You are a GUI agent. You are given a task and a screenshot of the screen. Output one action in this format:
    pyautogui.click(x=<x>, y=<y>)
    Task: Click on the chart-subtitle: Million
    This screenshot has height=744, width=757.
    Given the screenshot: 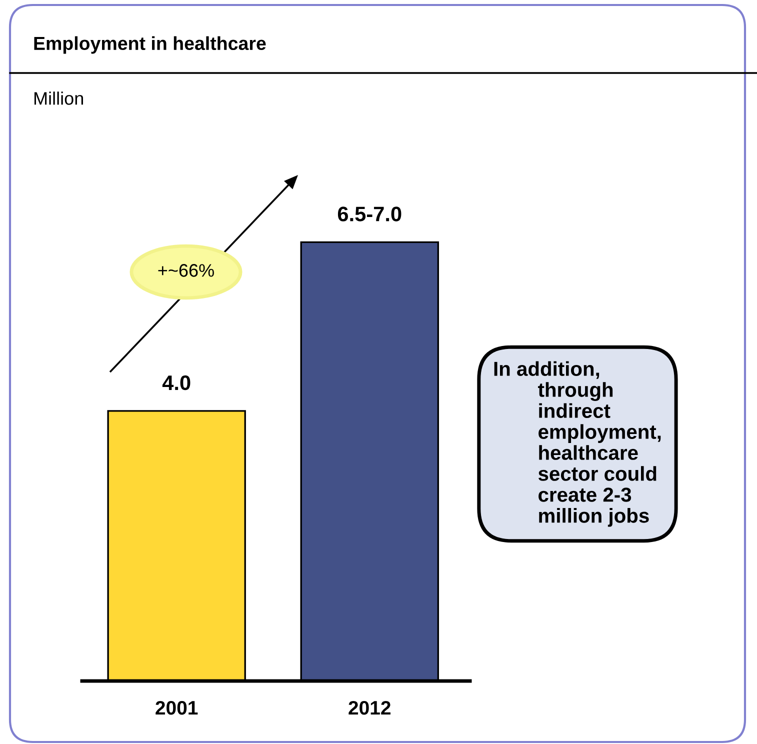 What is the action you would take?
    pyautogui.click(x=58, y=98)
    